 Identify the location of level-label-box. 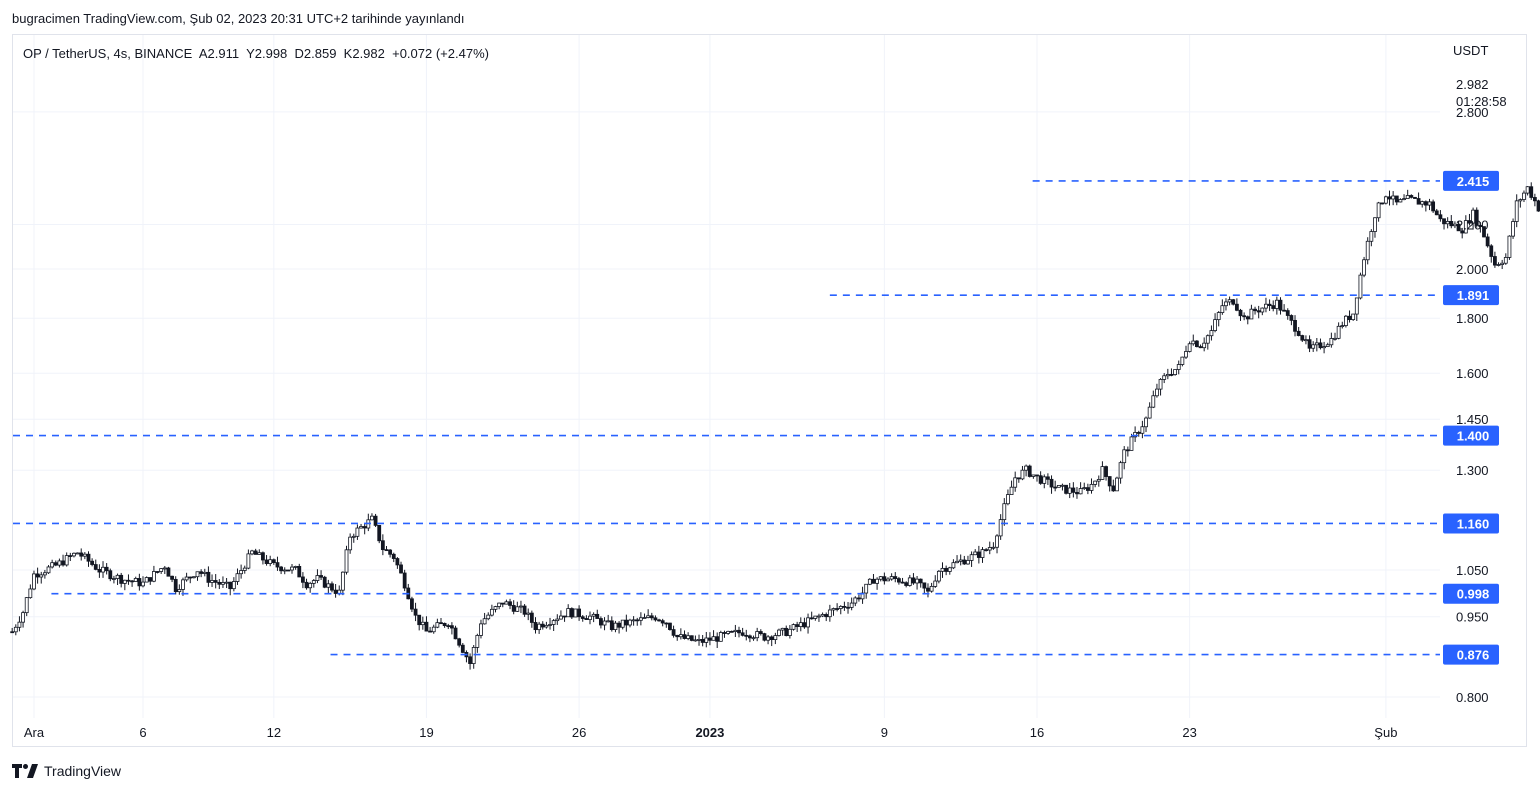
(1471, 435).